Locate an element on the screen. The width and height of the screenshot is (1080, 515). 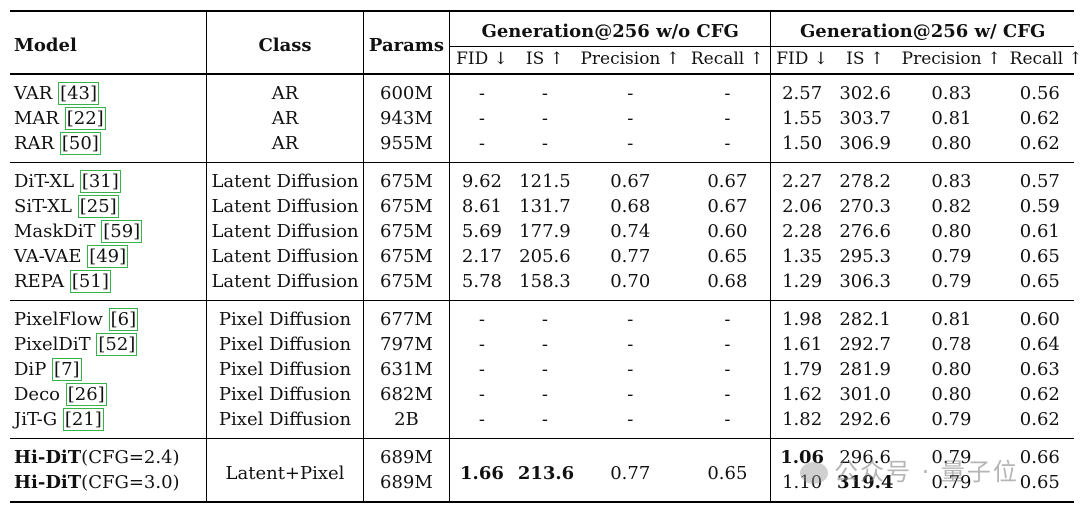
is-cfg-cell: 319.4 is located at coordinates (865, 482).